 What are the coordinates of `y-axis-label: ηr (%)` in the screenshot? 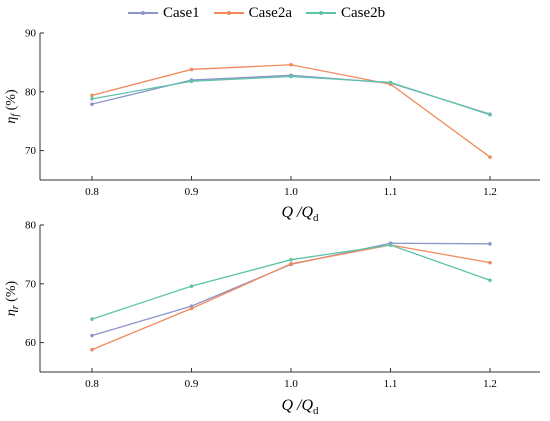 It's located at (12, 298).